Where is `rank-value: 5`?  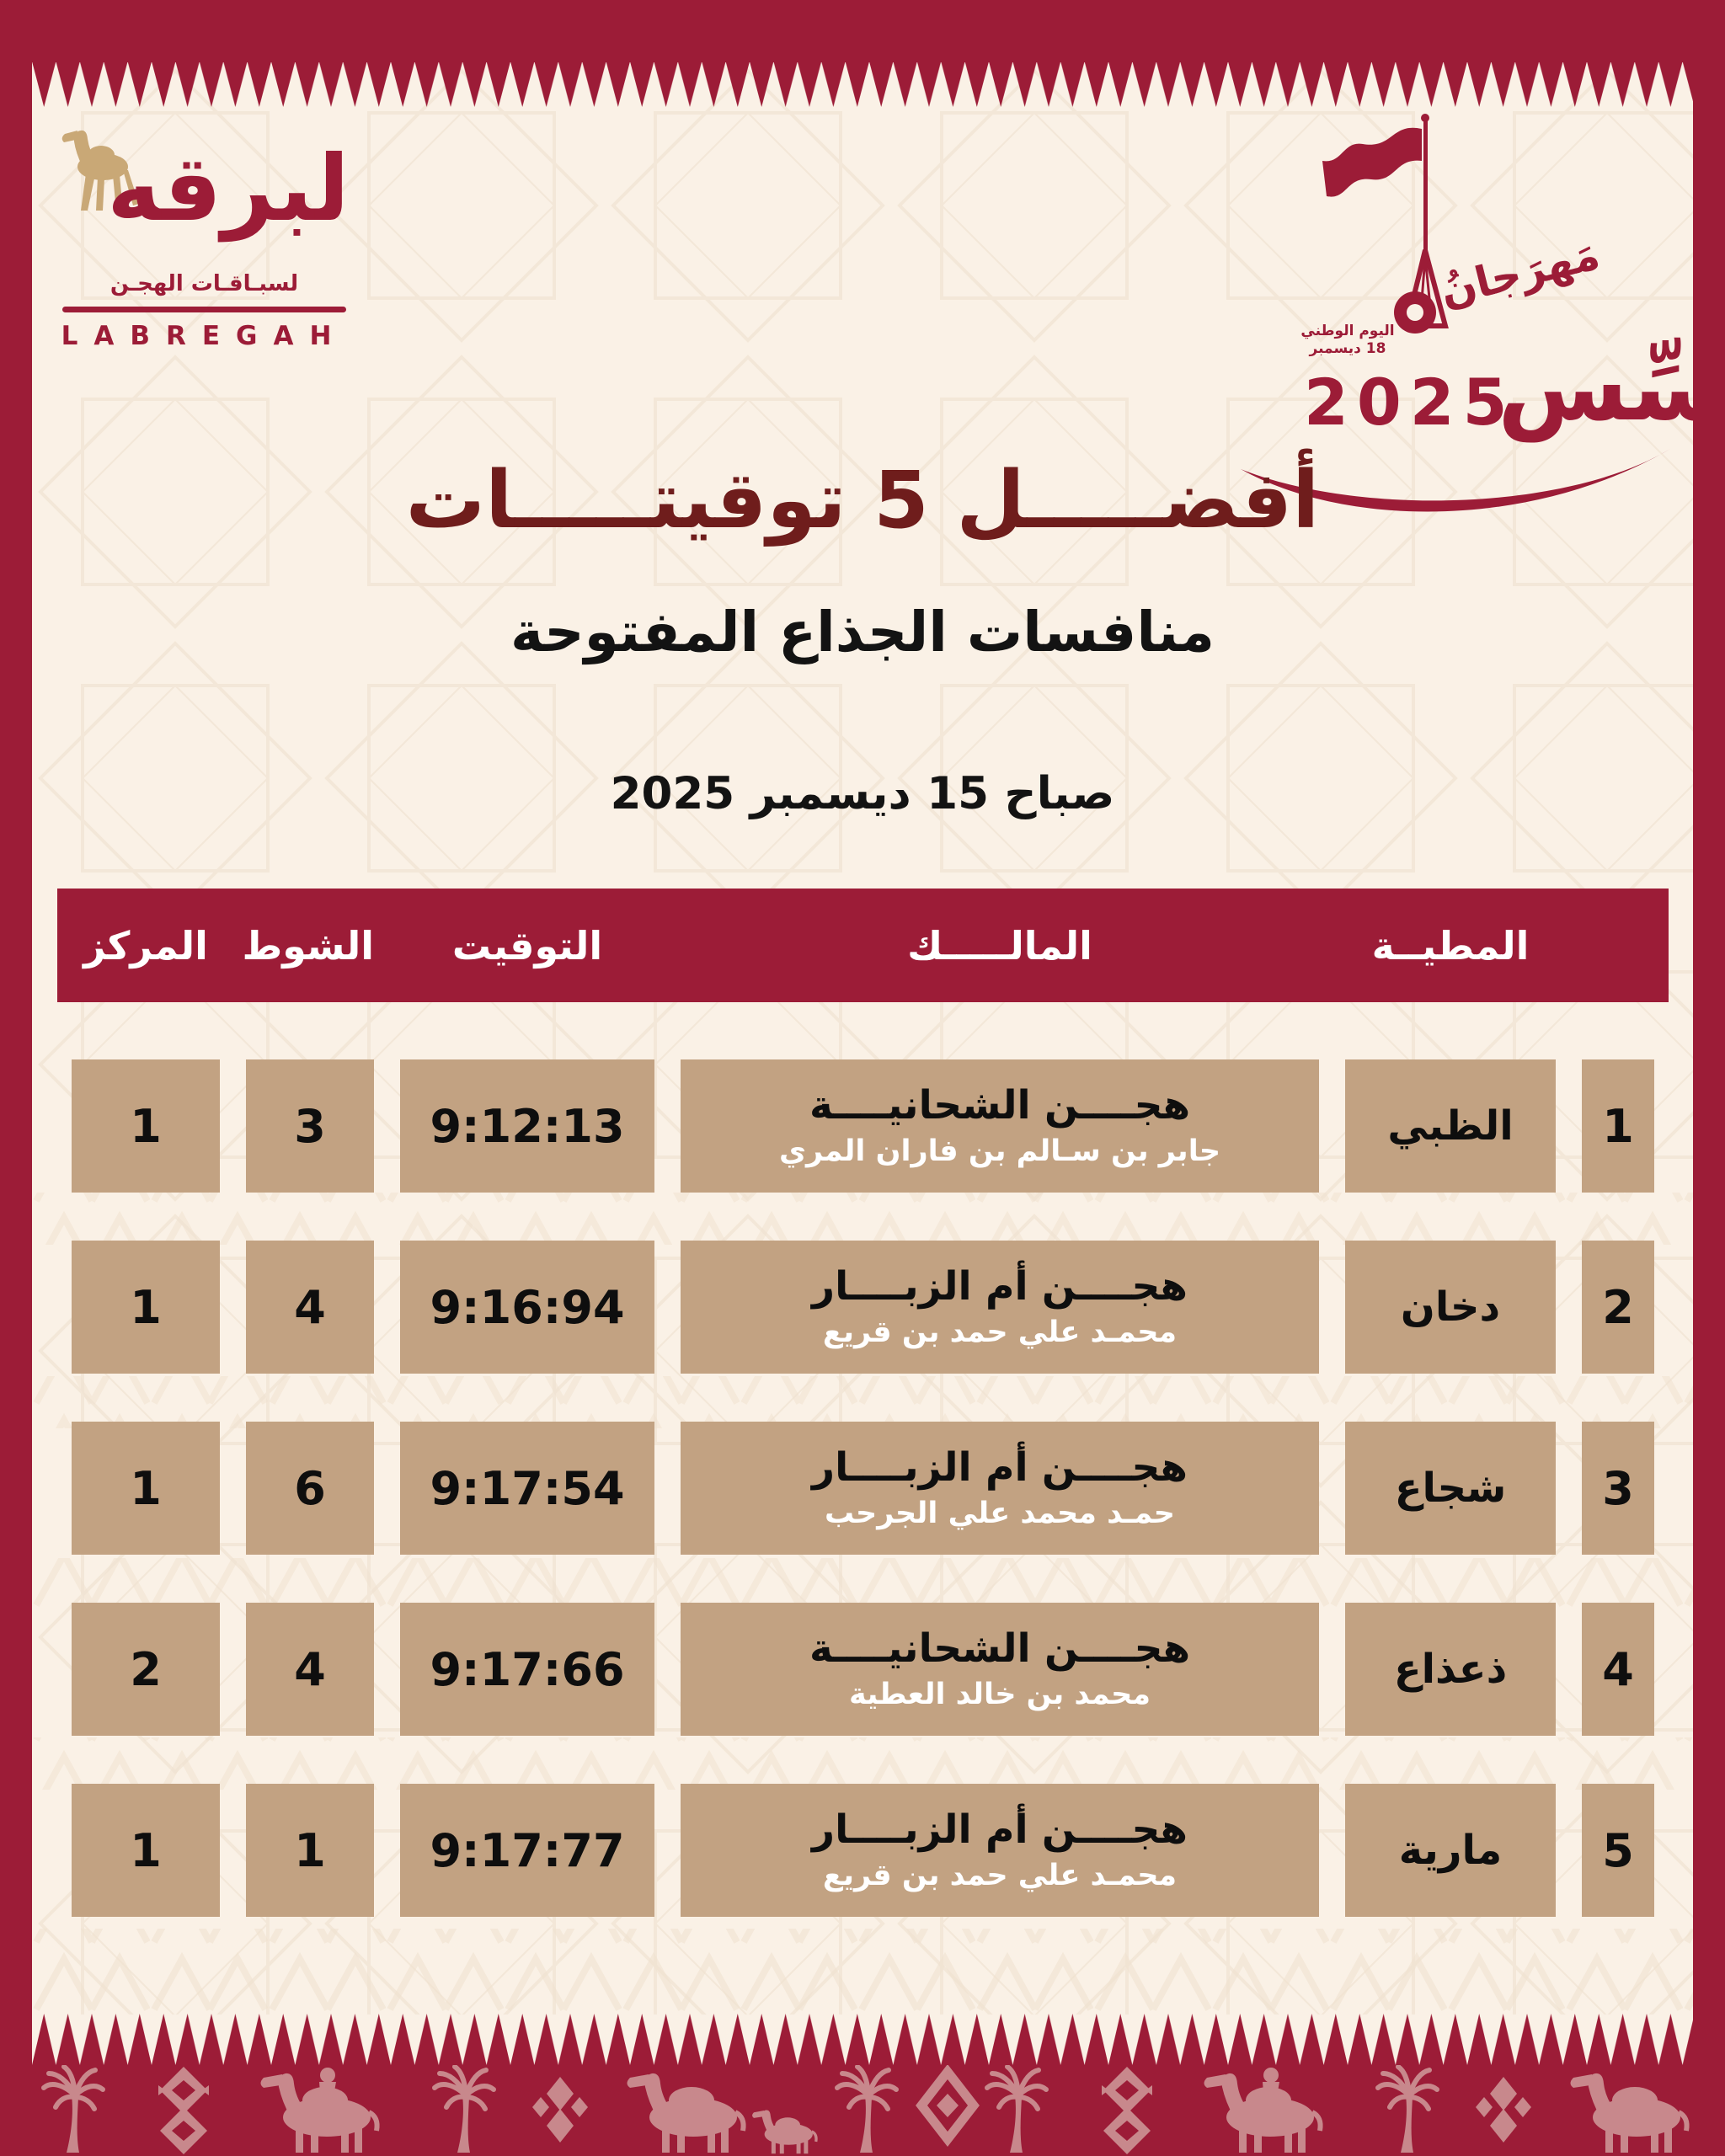 rank-value: 5 is located at coordinates (1618, 1850).